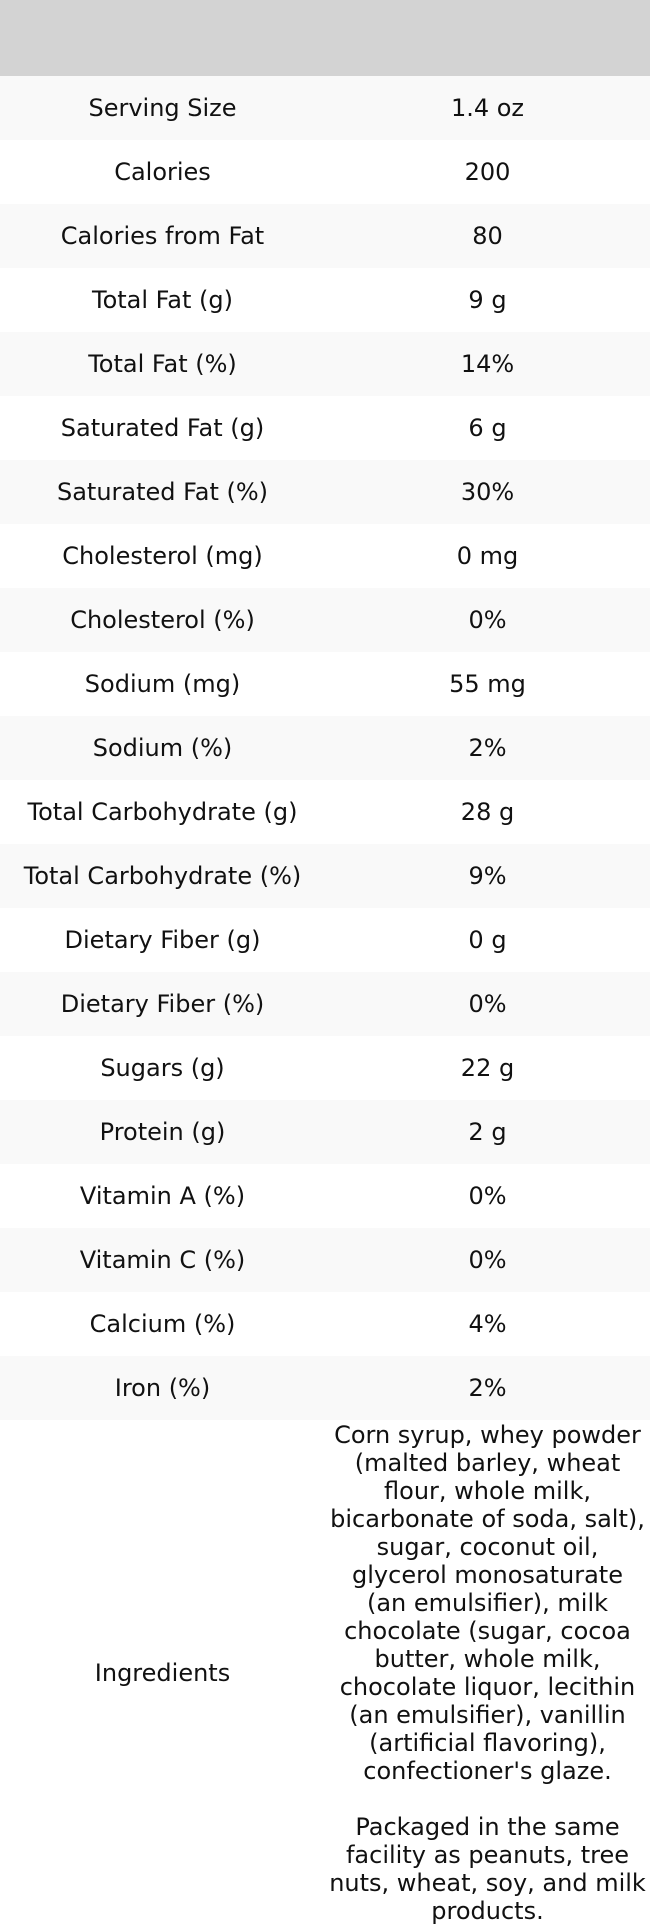 The image size is (650, 1928). Describe the element at coordinates (162, 1196) in the screenshot. I see `row-label: Vitamin A (%)` at that location.